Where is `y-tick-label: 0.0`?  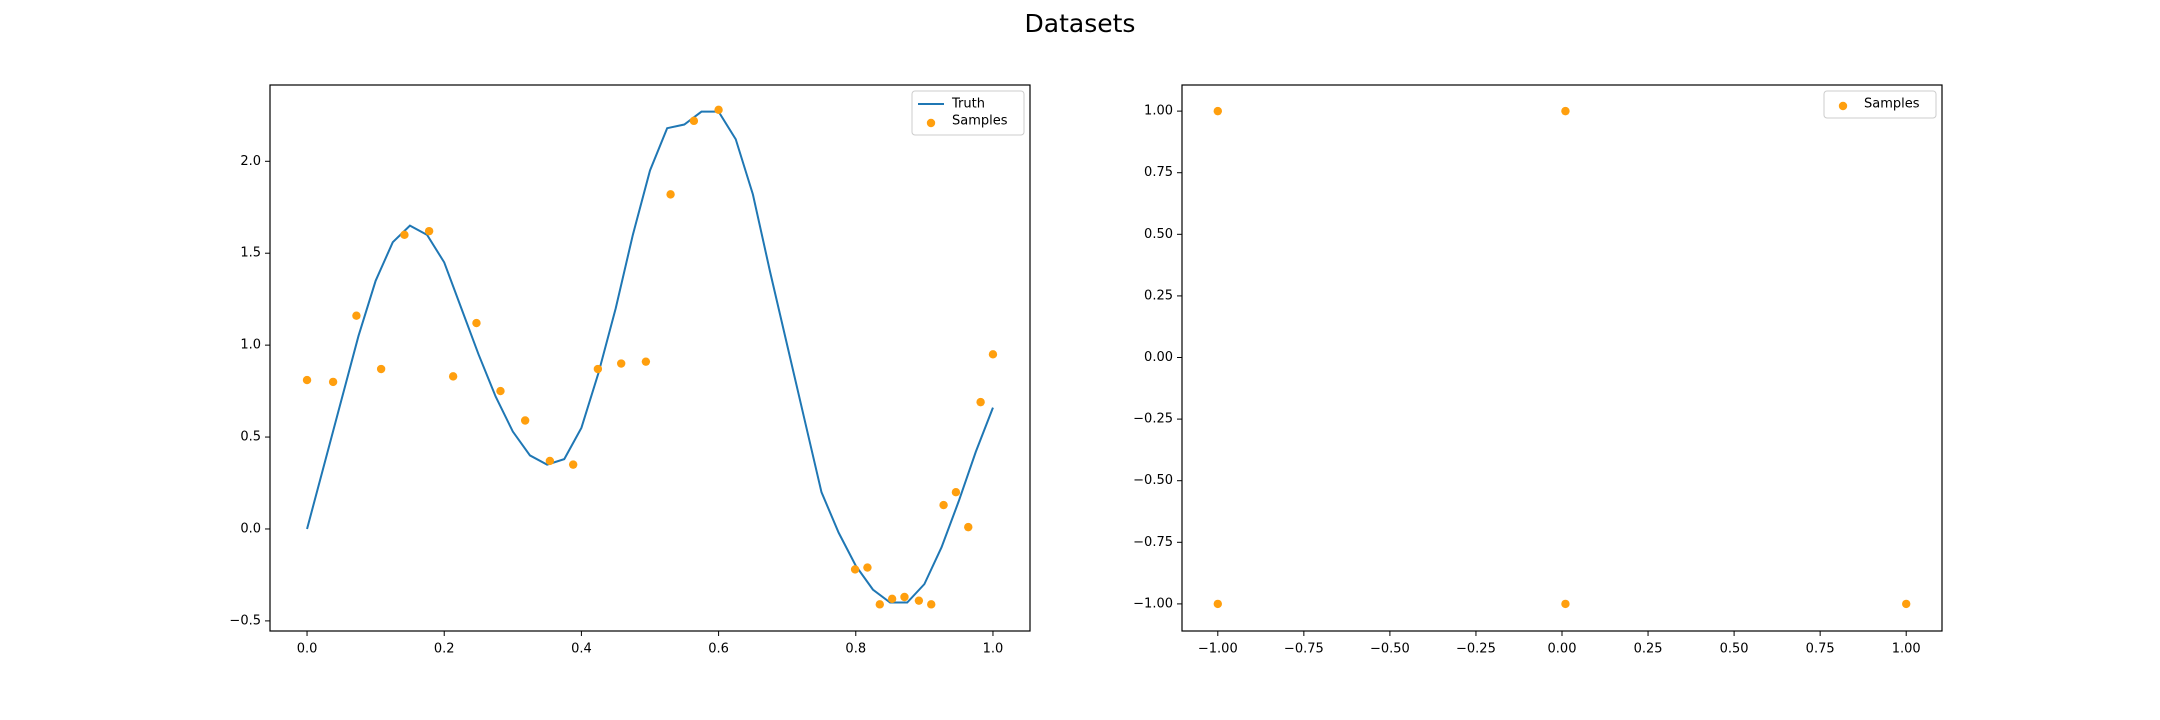 y-tick-label: 0.0 is located at coordinates (250, 528).